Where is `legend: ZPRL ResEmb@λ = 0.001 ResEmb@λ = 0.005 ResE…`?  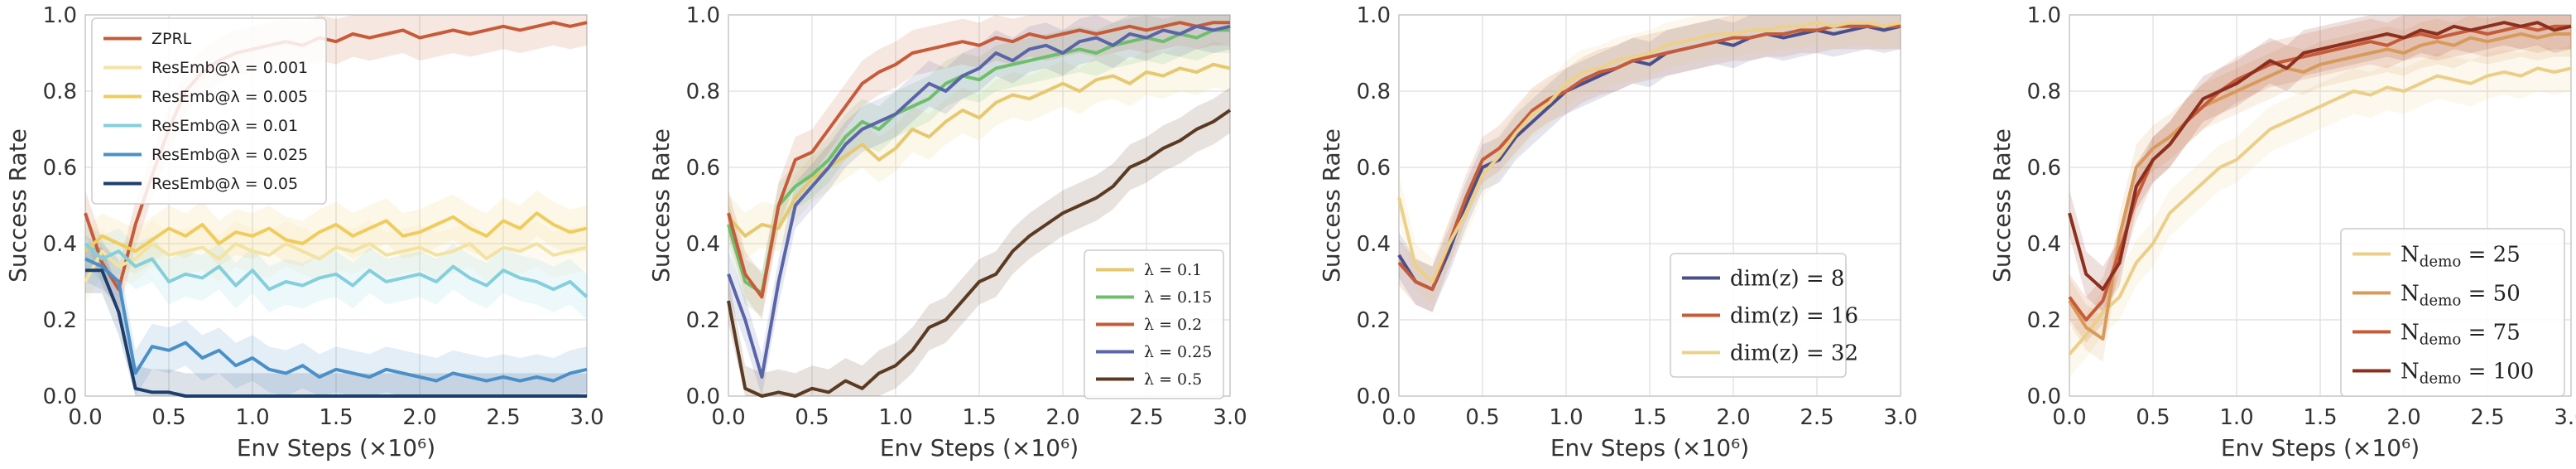 legend: ZPRL ResEmb@λ = 0.001 ResEmb@λ = 0.005 ResE… is located at coordinates (209, 111).